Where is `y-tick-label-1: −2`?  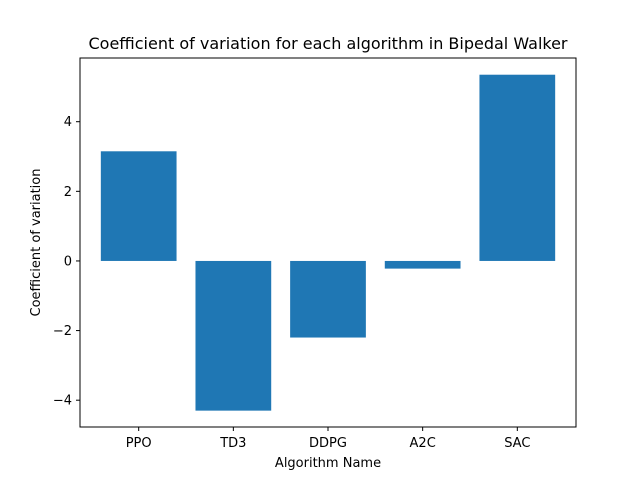
y-tick-label-1: −2 is located at coordinates (62, 331).